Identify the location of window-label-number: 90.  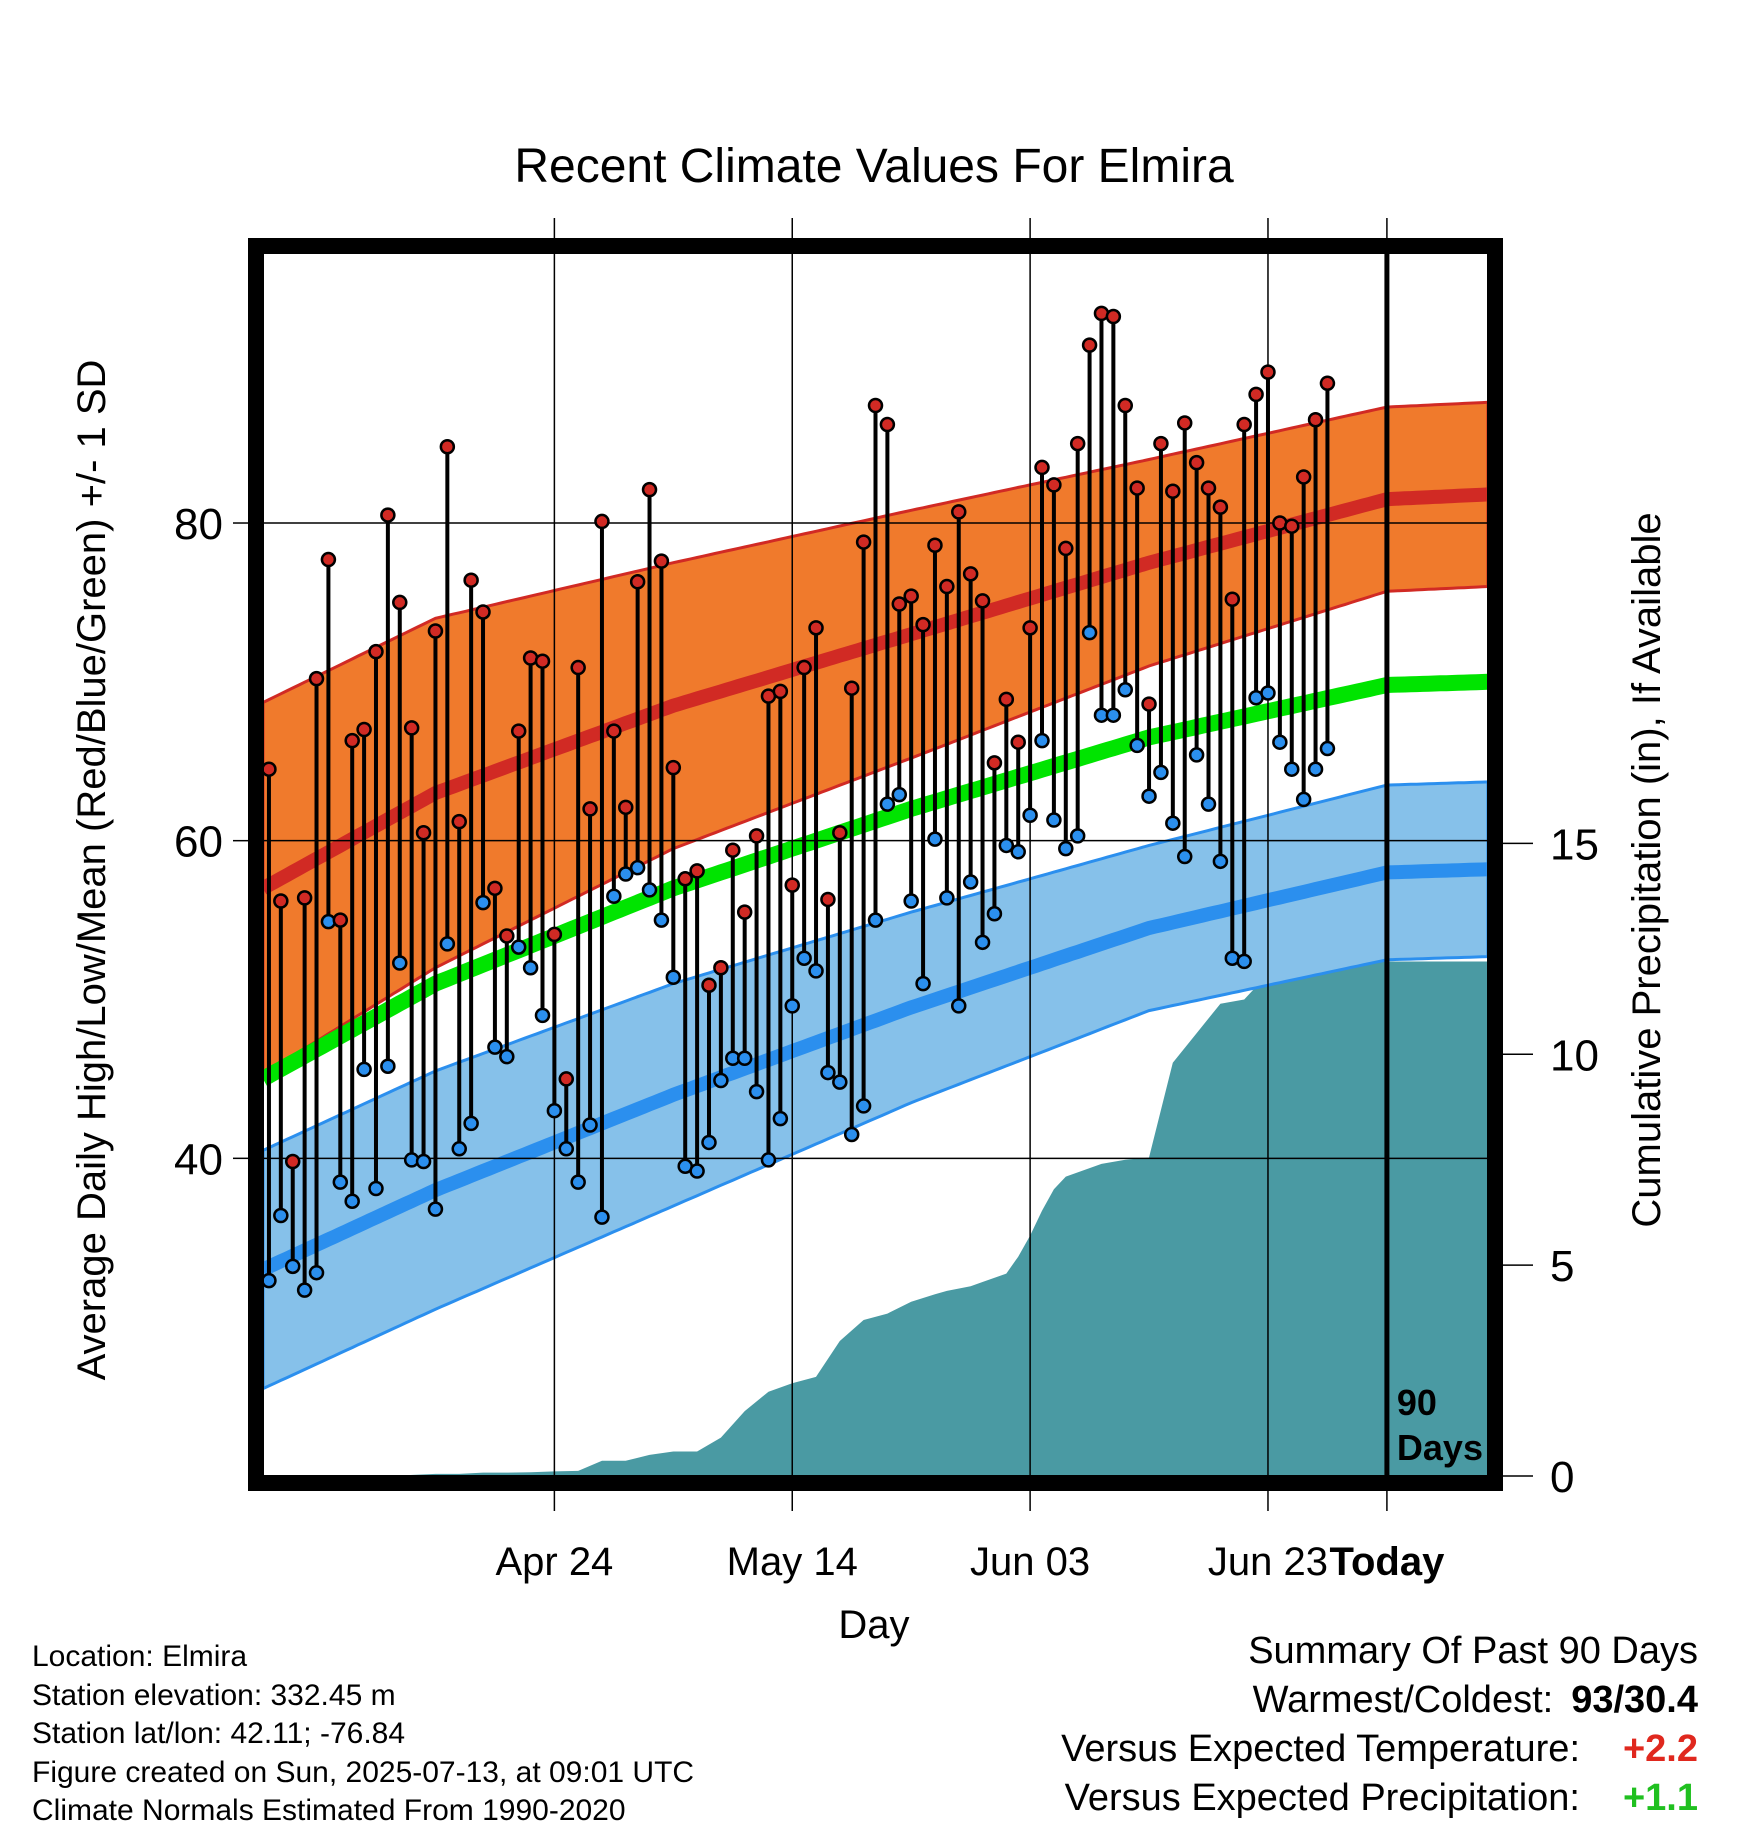
(1417, 1402).